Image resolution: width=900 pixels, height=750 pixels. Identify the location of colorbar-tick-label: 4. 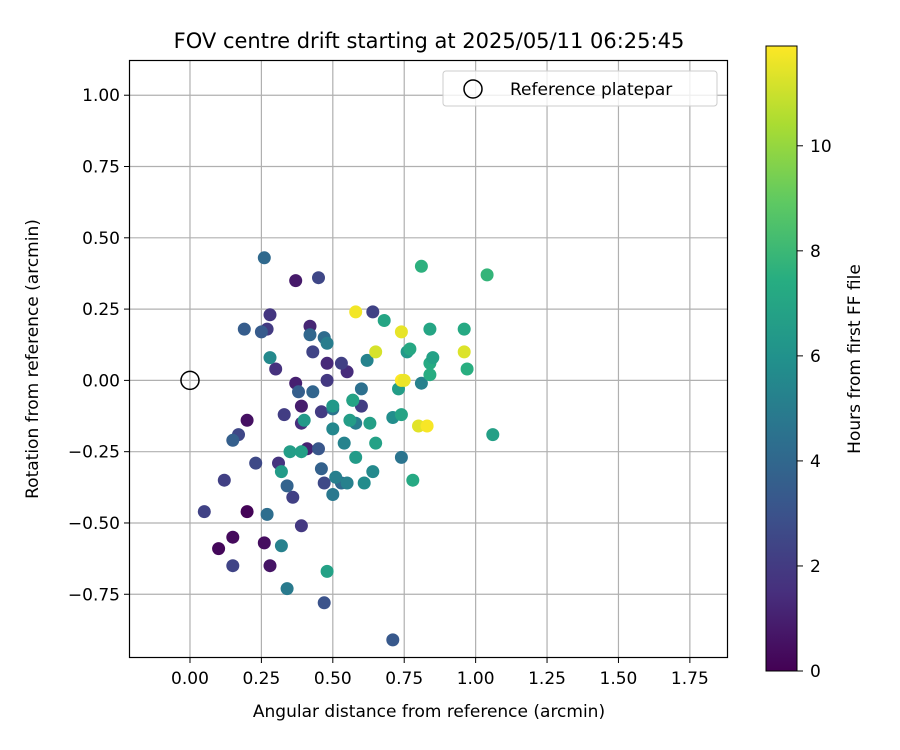
(815, 462).